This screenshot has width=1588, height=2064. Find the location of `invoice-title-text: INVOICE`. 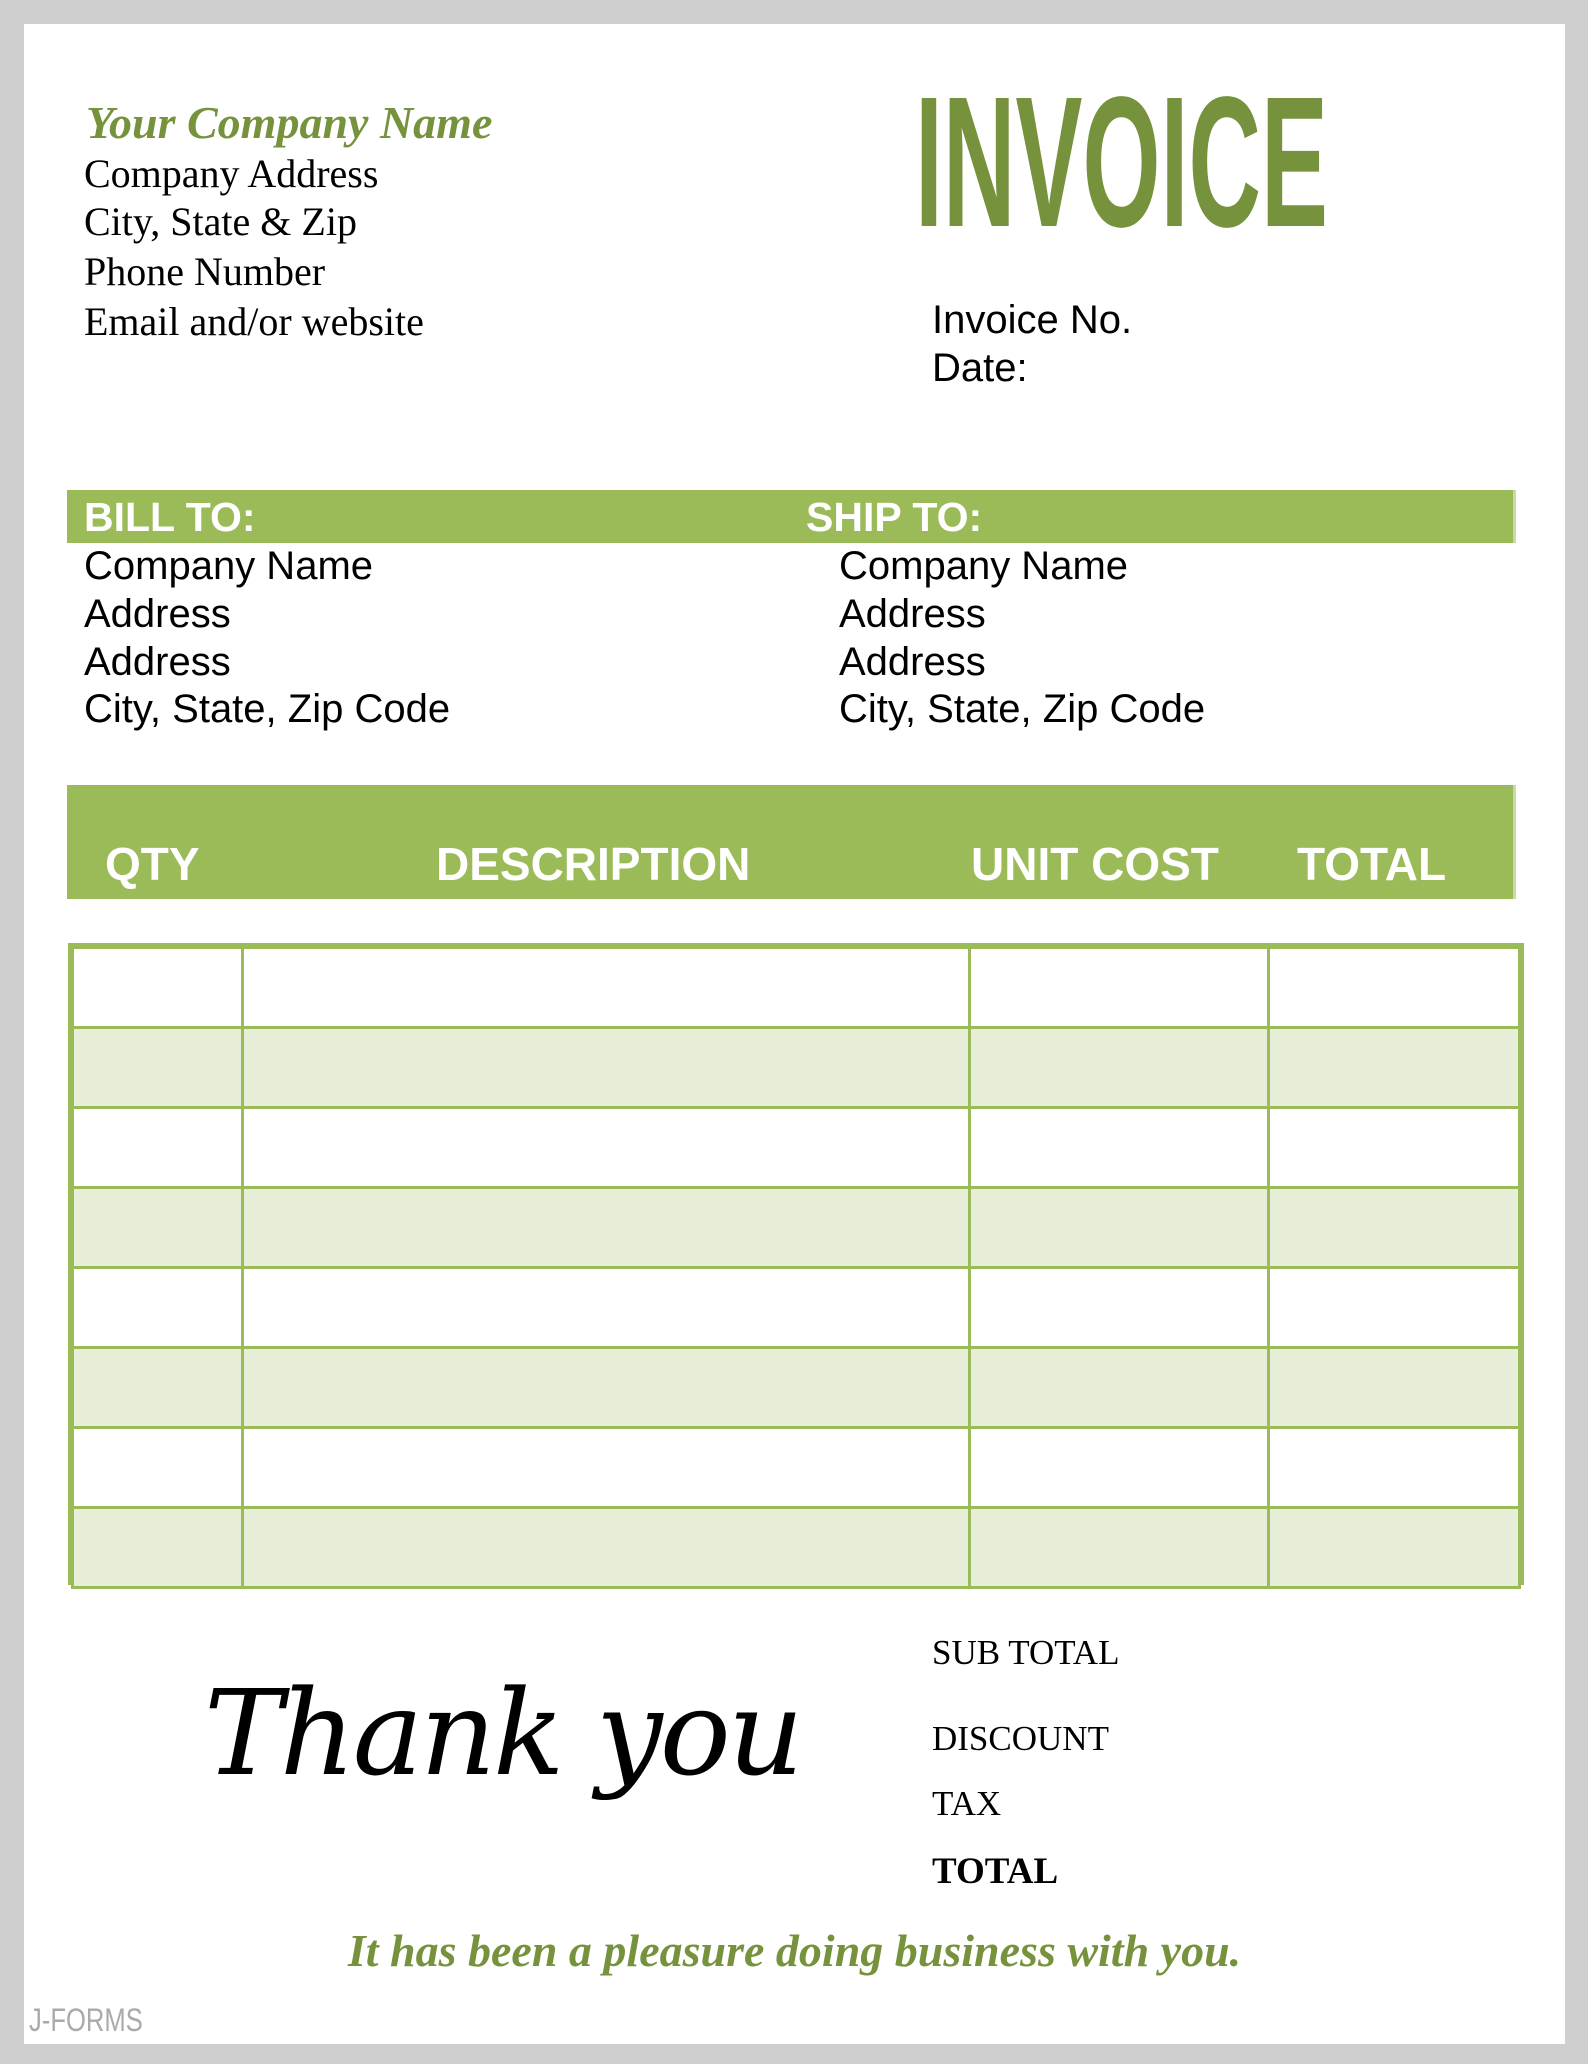

invoice-title-text: INVOICE is located at coordinates (1121, 160).